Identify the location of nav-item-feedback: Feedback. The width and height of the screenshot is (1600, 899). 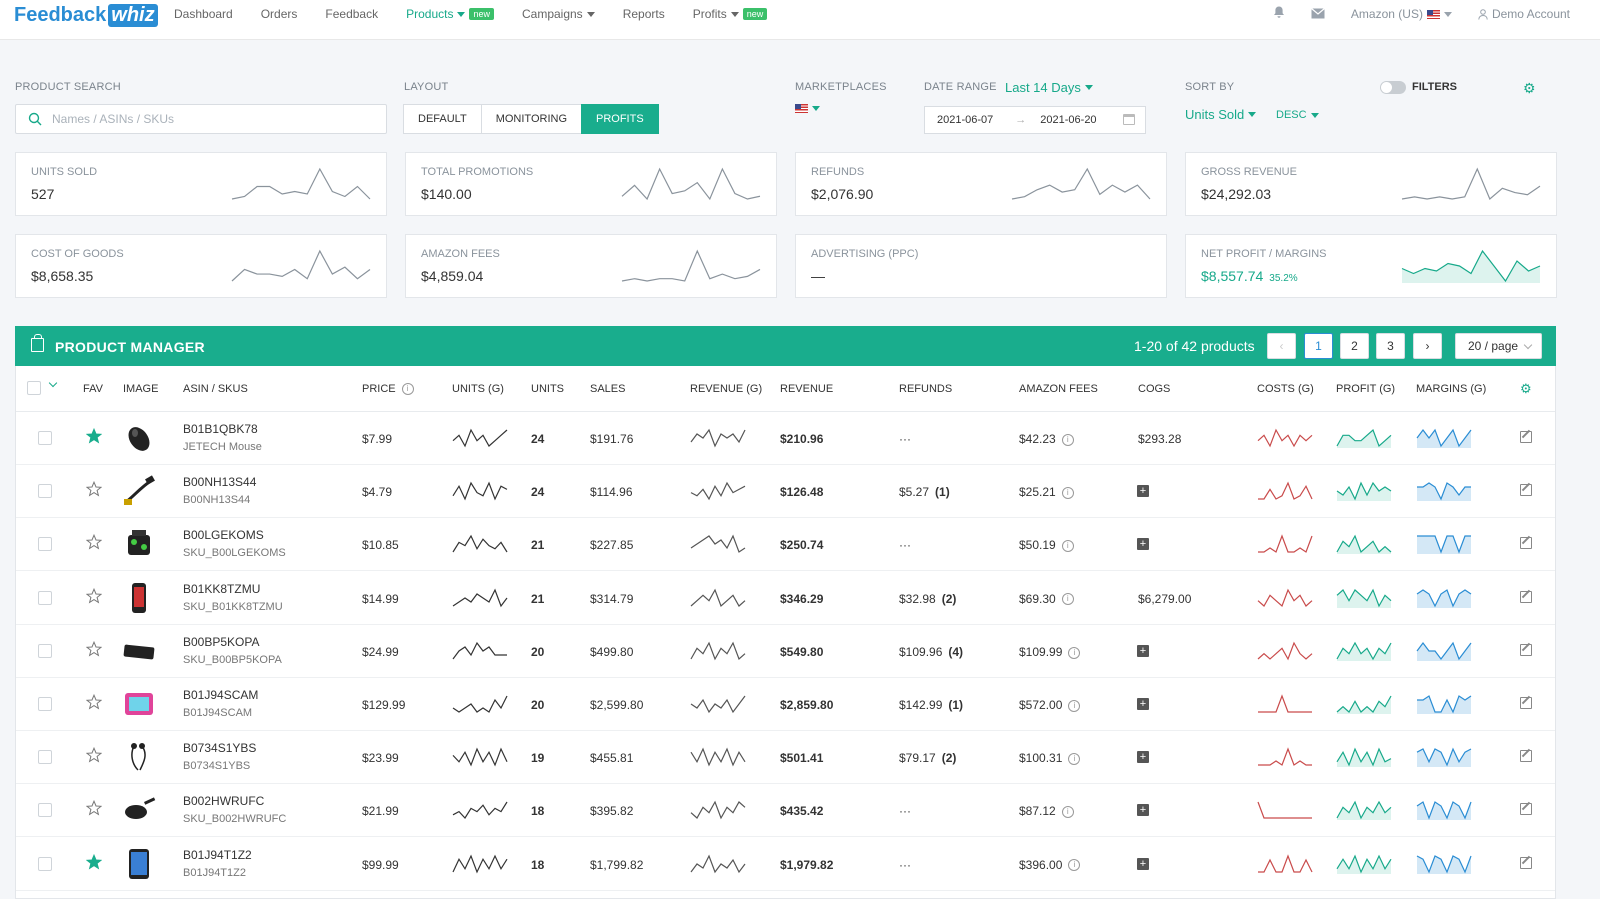
(352, 14).